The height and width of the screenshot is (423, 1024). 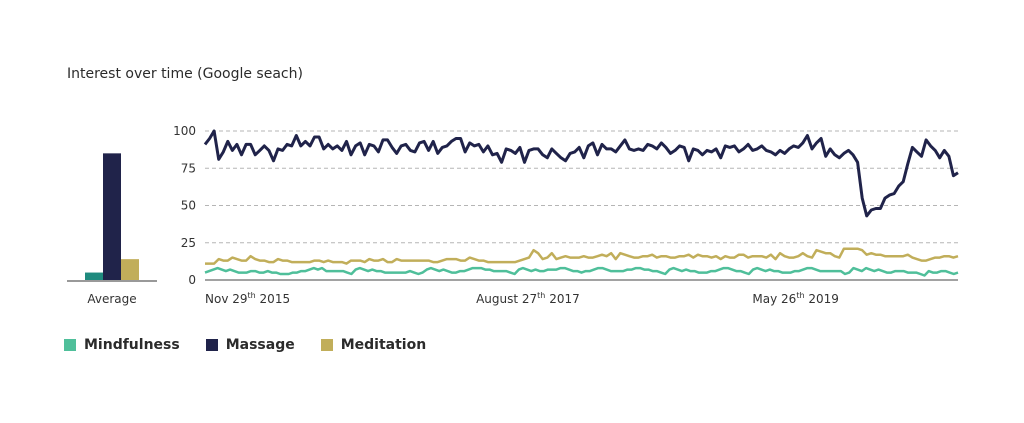 I want to click on x-tick-label: August 27th 2017, so click(x=528, y=298).